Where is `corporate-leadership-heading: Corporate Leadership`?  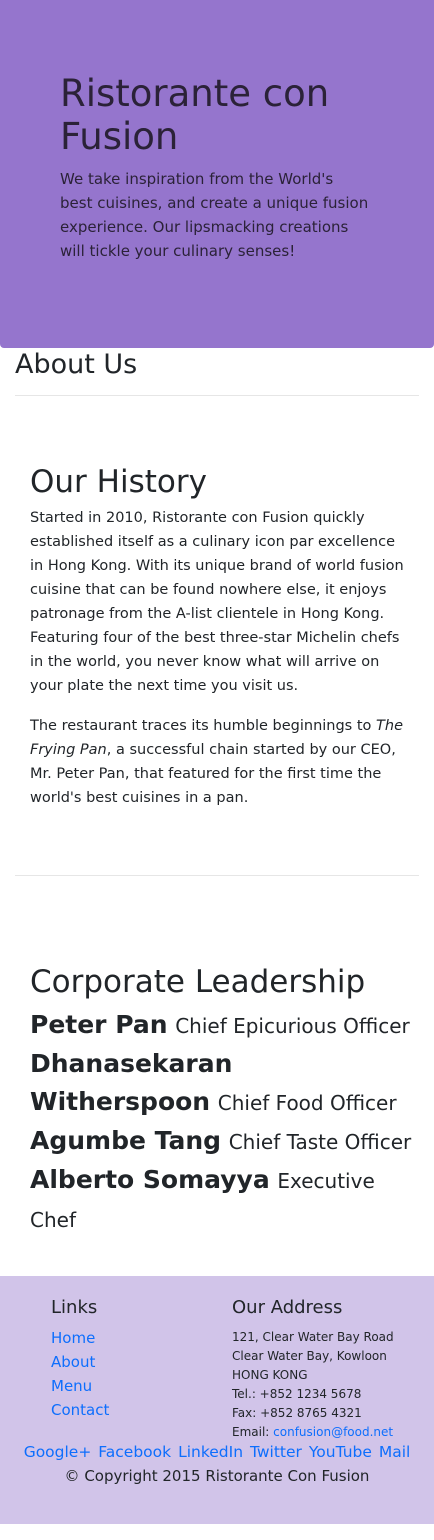
corporate-leadership-heading: Corporate Leadership is located at coordinates (198, 982).